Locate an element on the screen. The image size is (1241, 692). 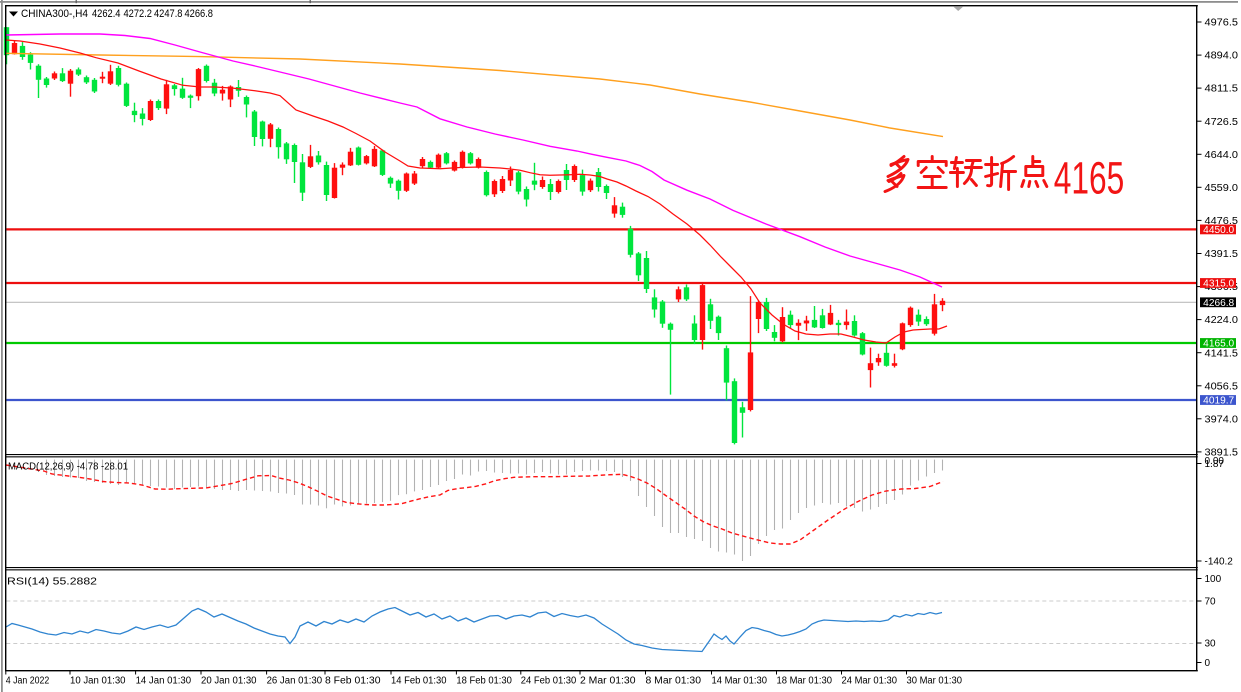
svg-text: 4141.5 is located at coordinates (1222, 353).